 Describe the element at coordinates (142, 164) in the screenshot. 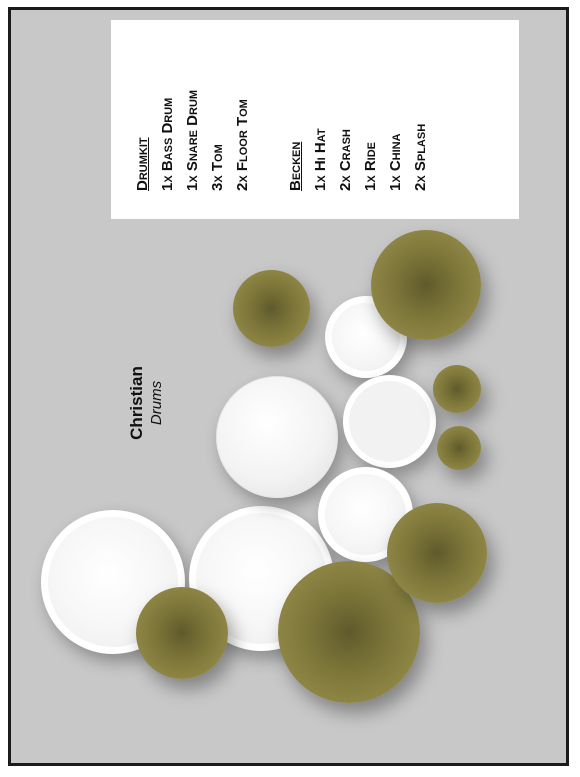

I see `drumkit-heading: Drumkit` at that location.